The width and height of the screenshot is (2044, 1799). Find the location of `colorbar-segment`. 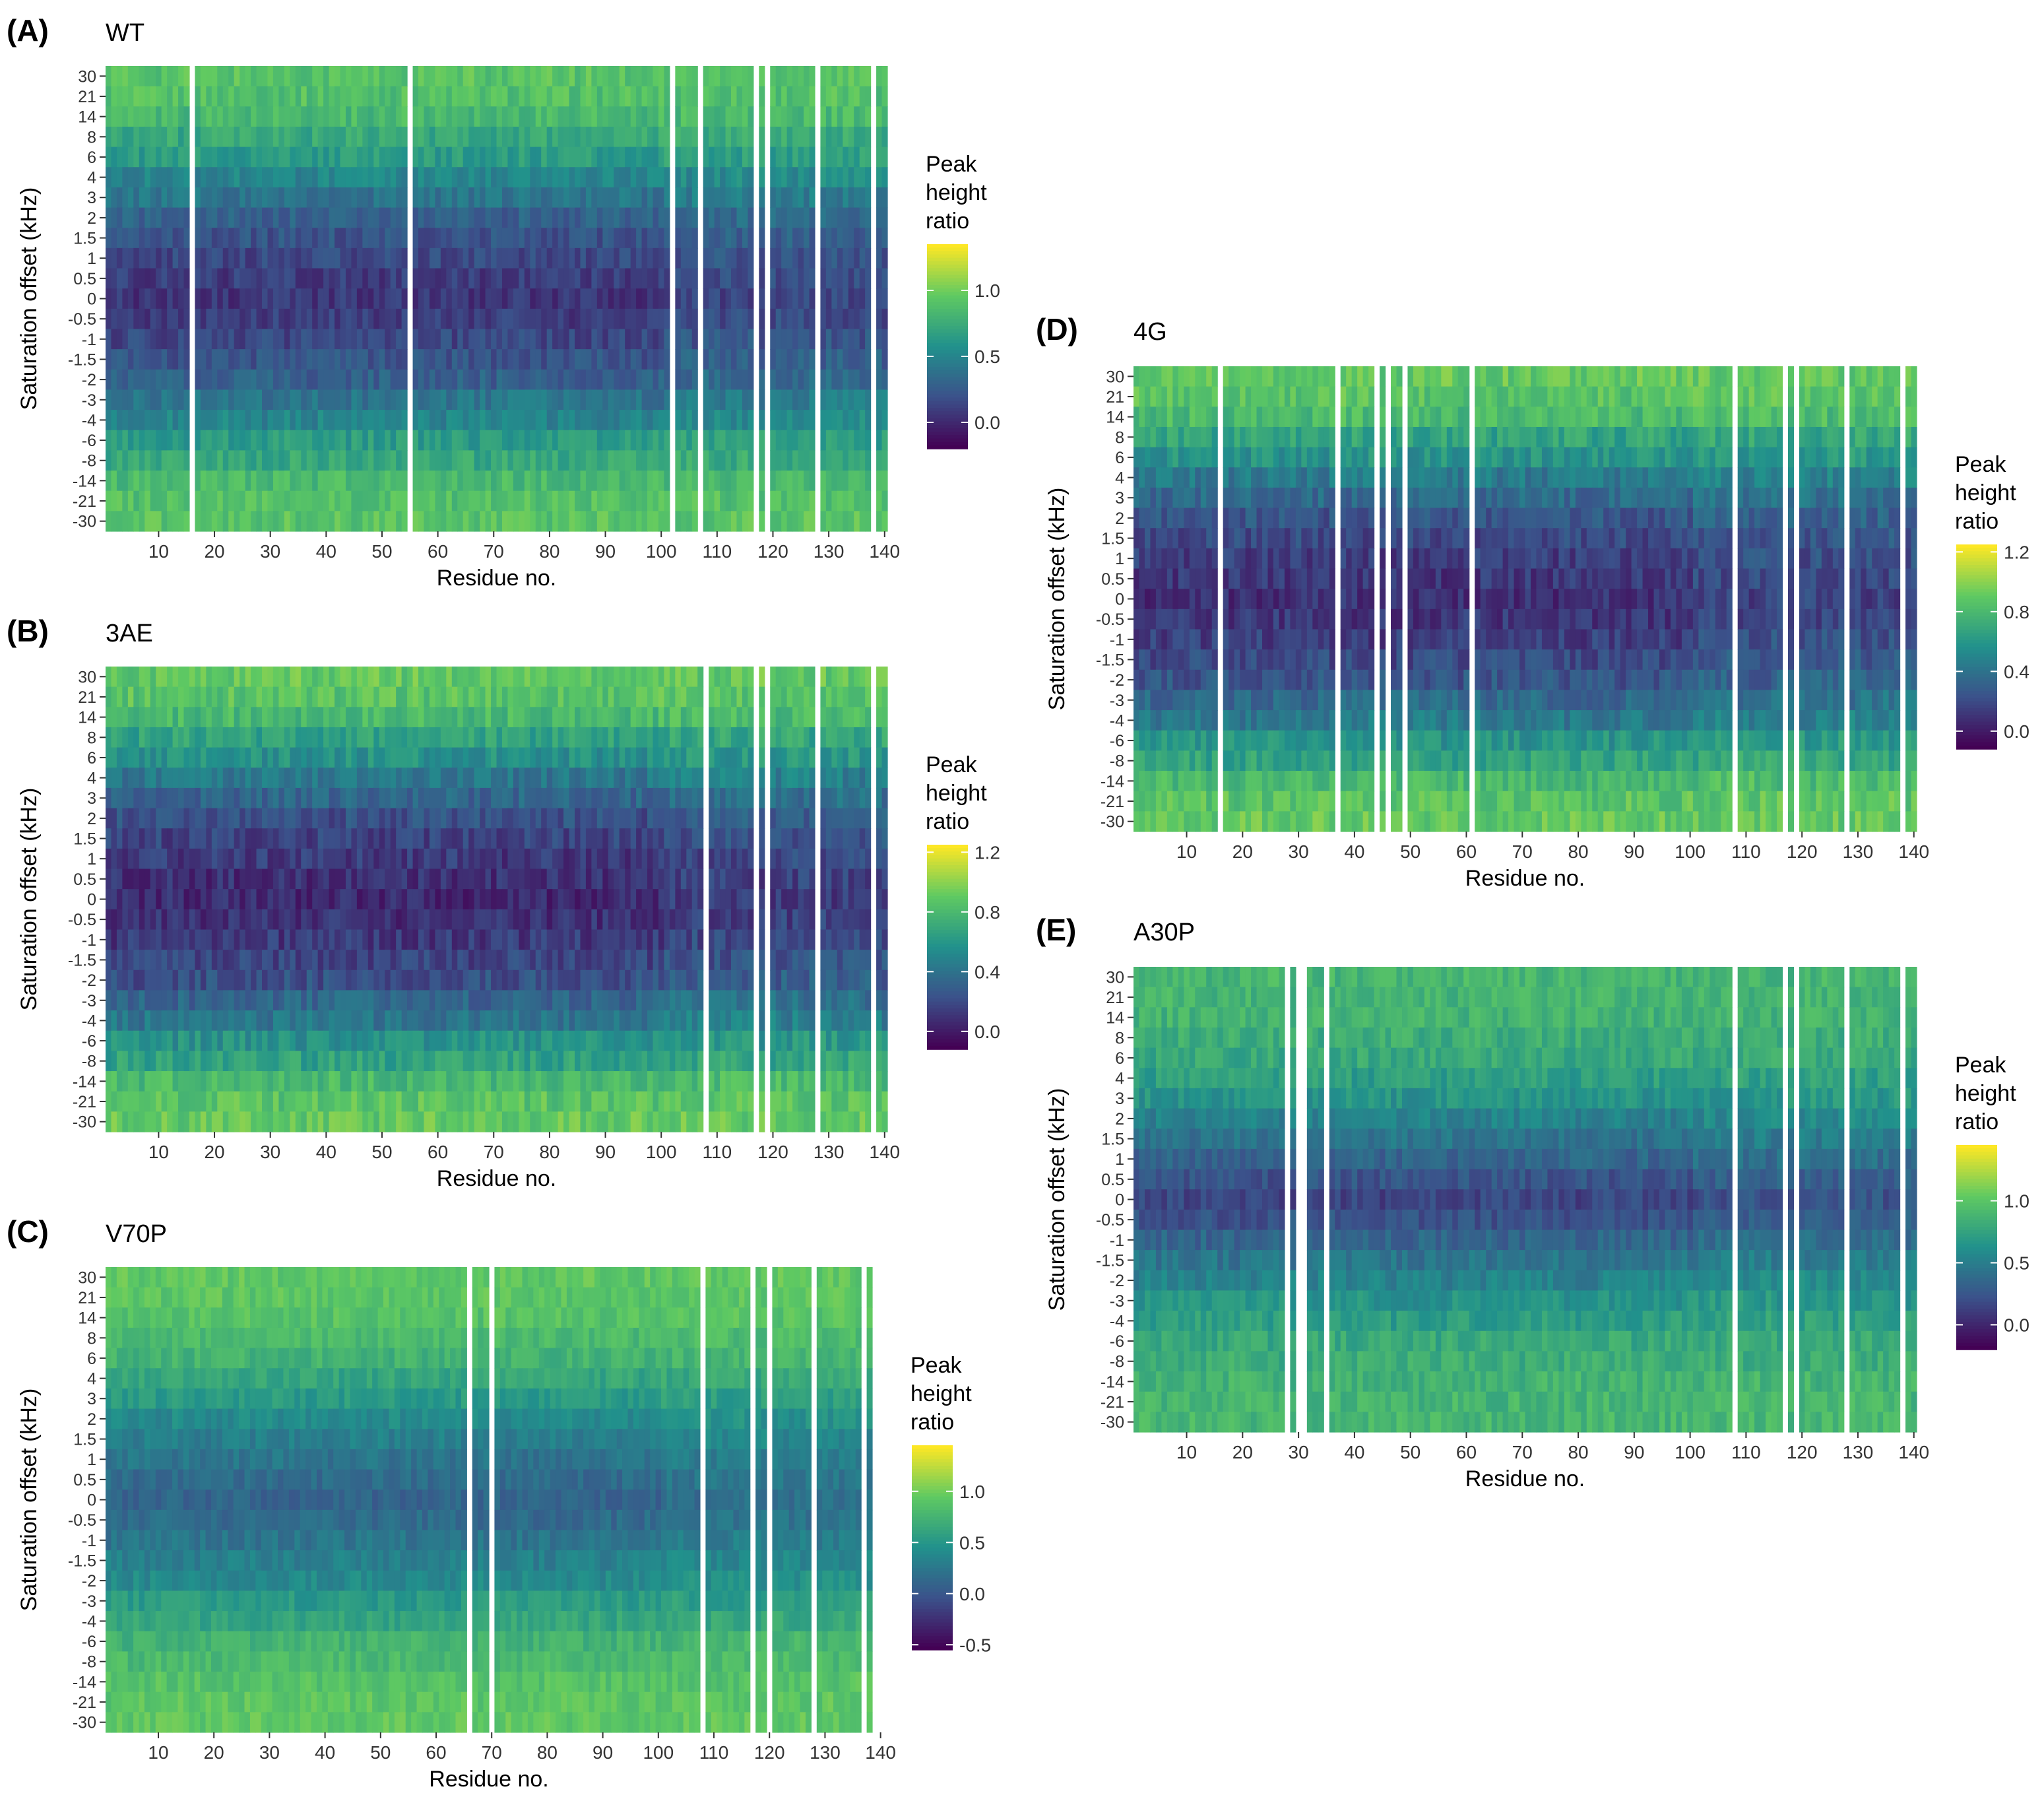

colorbar-segment is located at coordinates (947, 410).